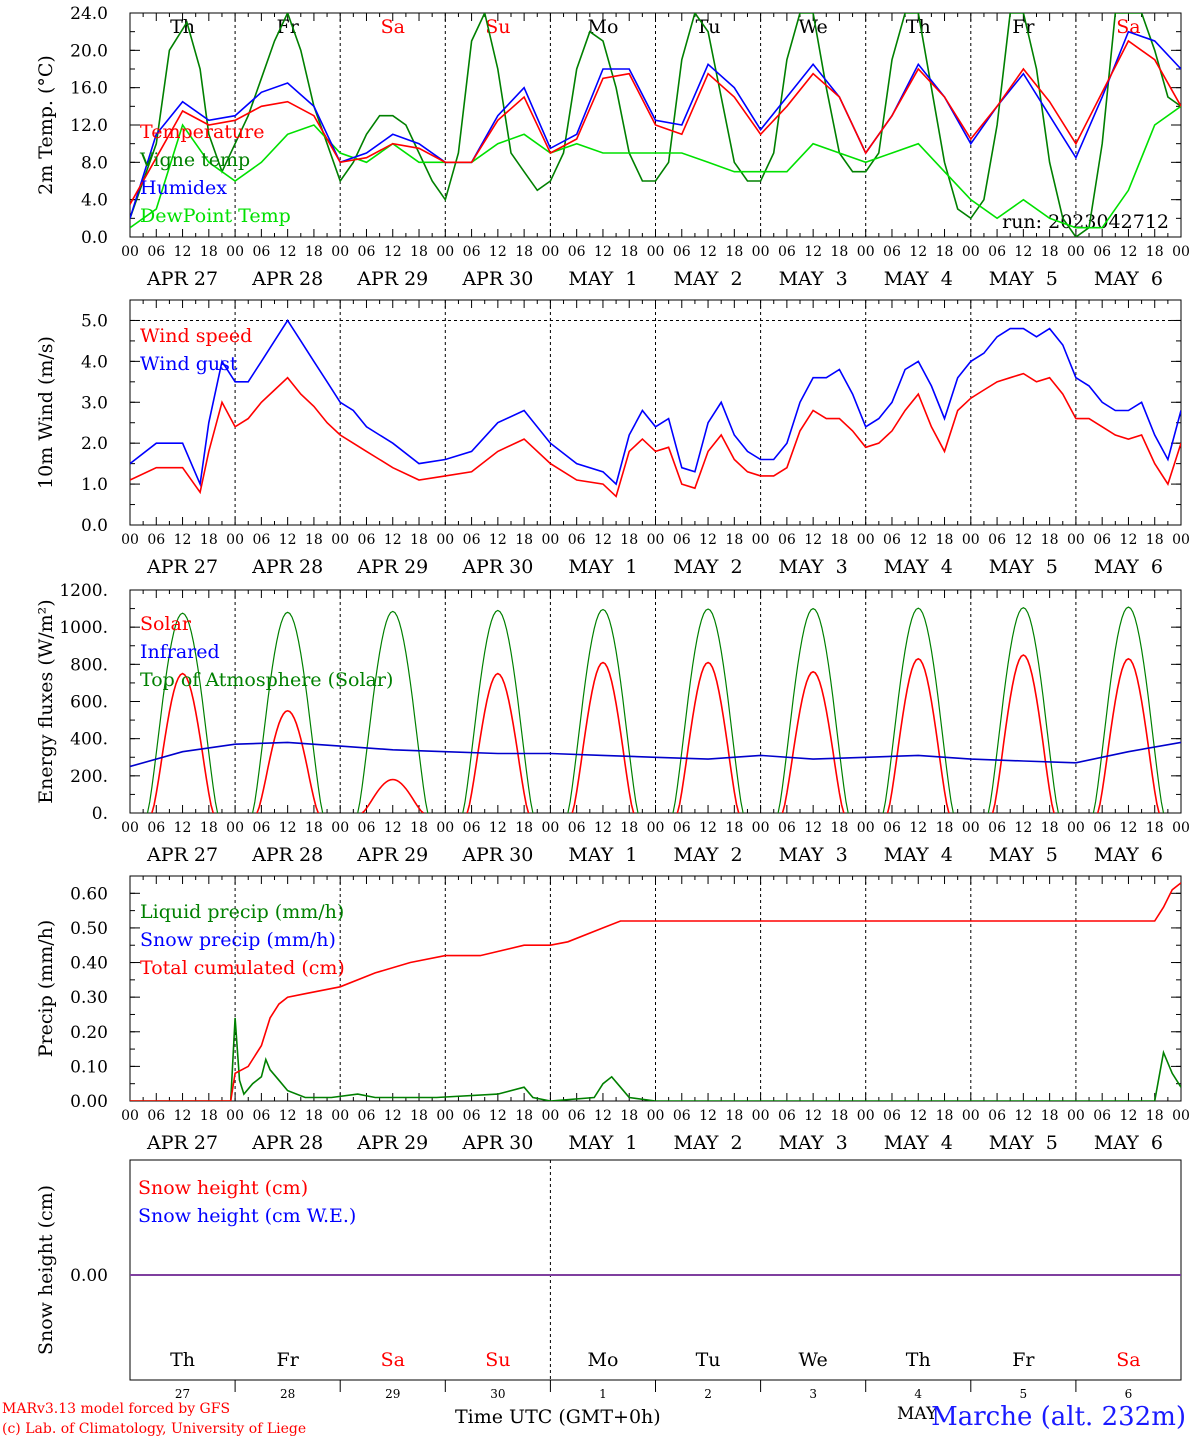  I want to click on legend-entry: Snow height (cm), so click(223, 1188).